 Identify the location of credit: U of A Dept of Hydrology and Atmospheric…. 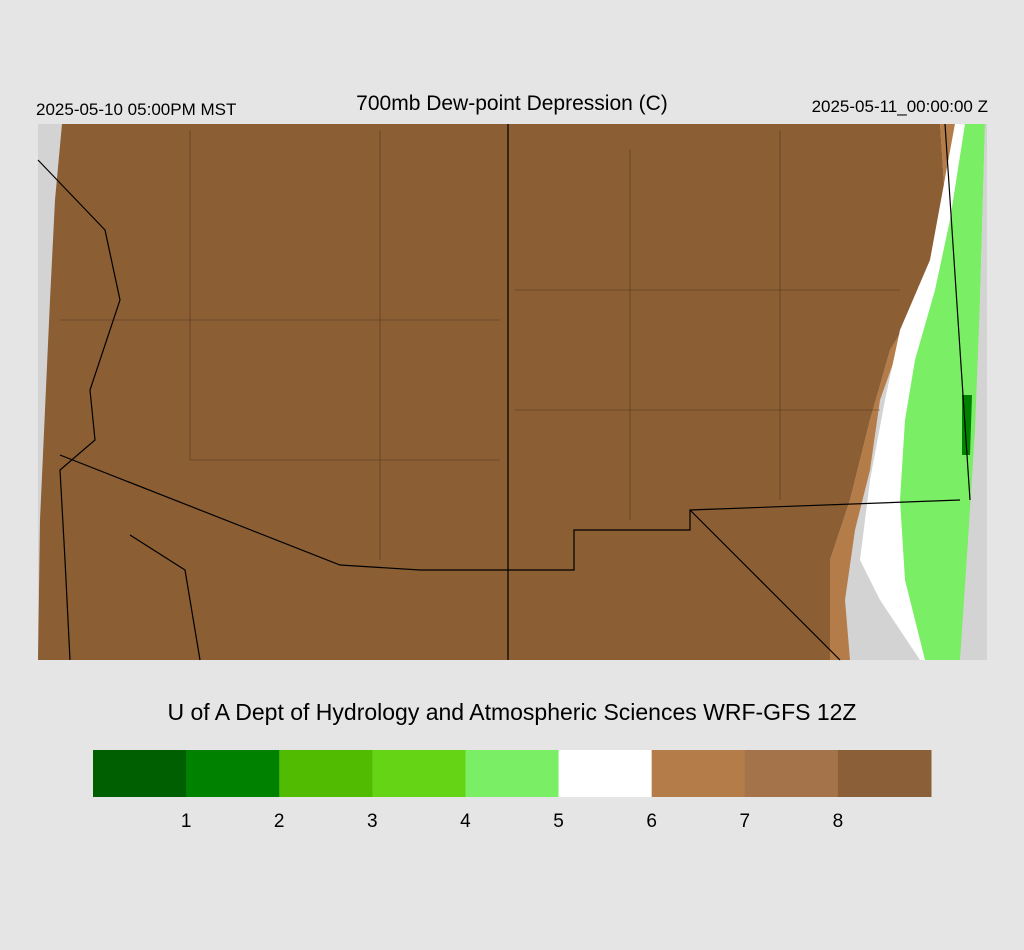
(511, 712).